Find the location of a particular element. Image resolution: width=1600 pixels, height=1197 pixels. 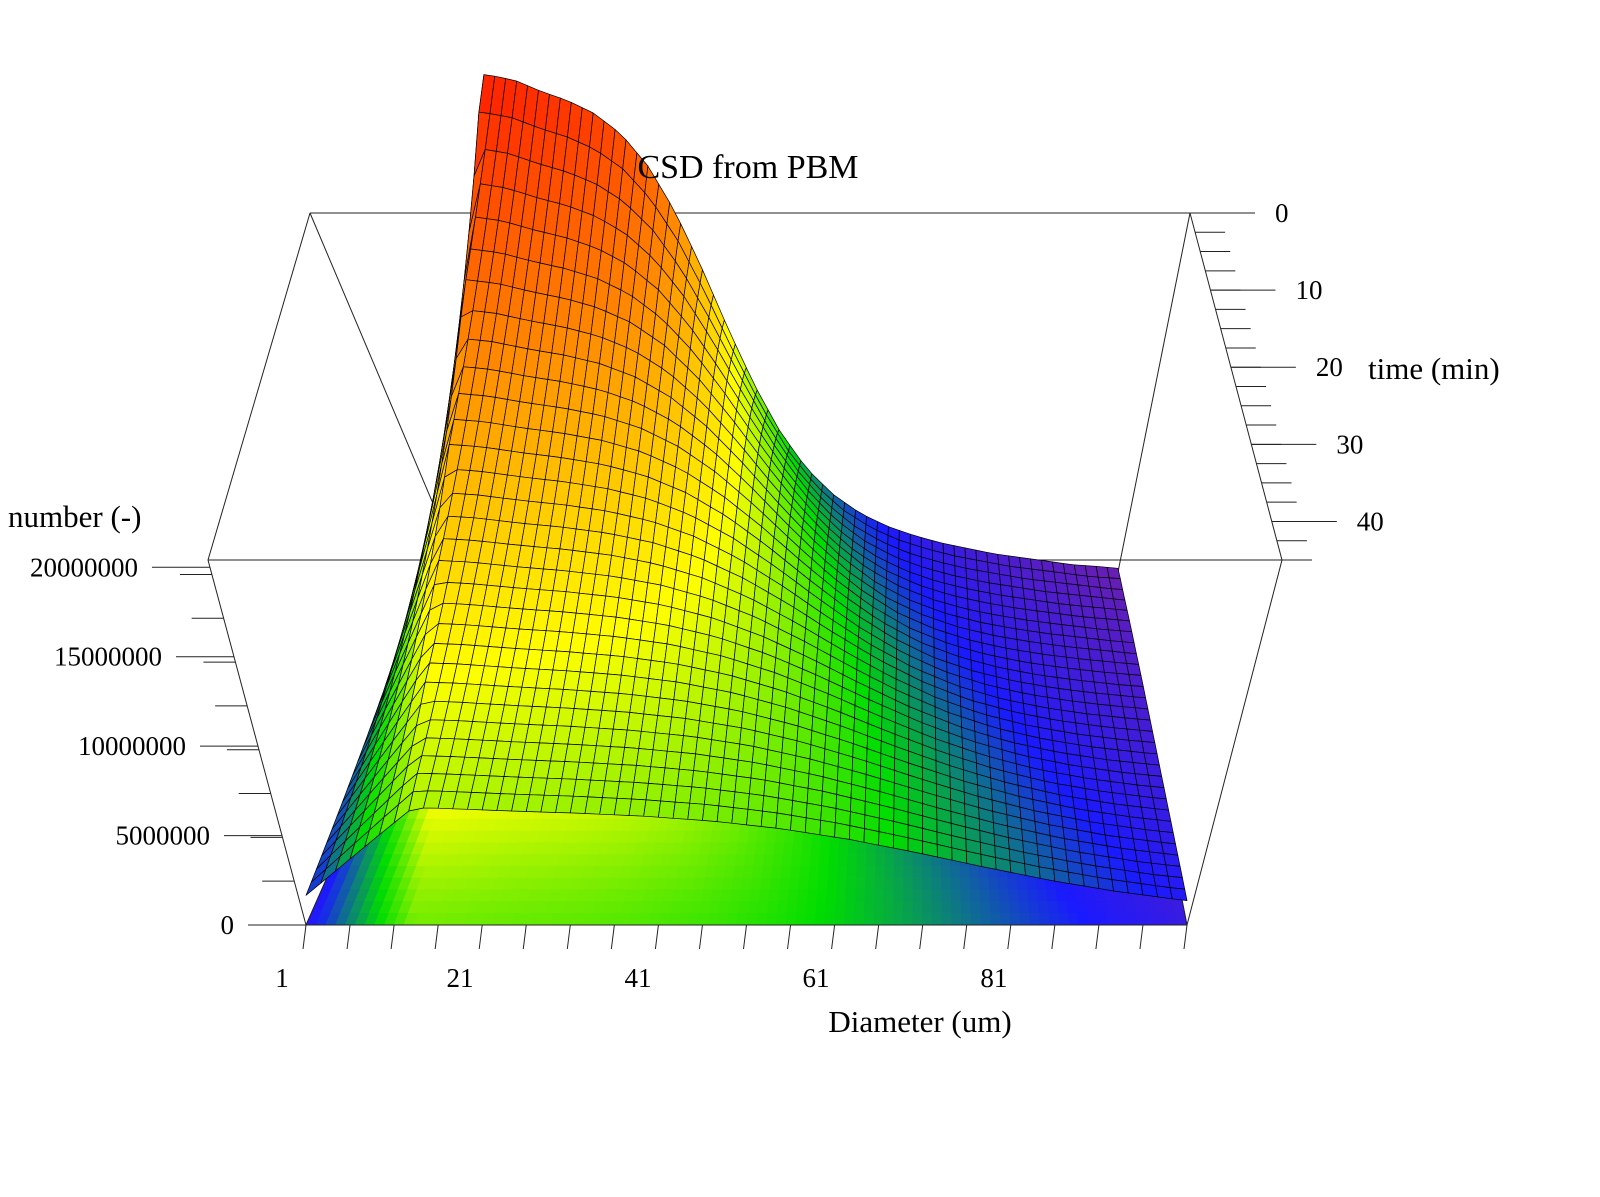

z-tick-label: 10000000 is located at coordinates (132, 746).